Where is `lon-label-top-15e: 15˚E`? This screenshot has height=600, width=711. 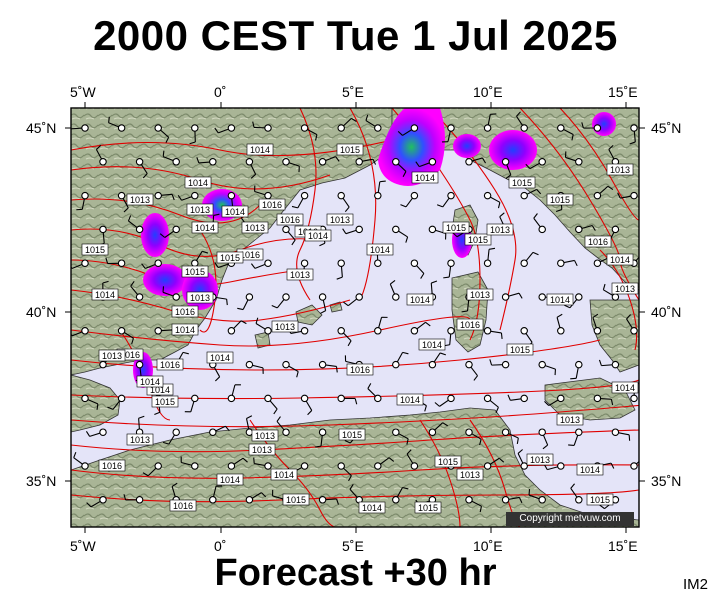 lon-label-top-15e: 15˚E is located at coordinates (623, 92).